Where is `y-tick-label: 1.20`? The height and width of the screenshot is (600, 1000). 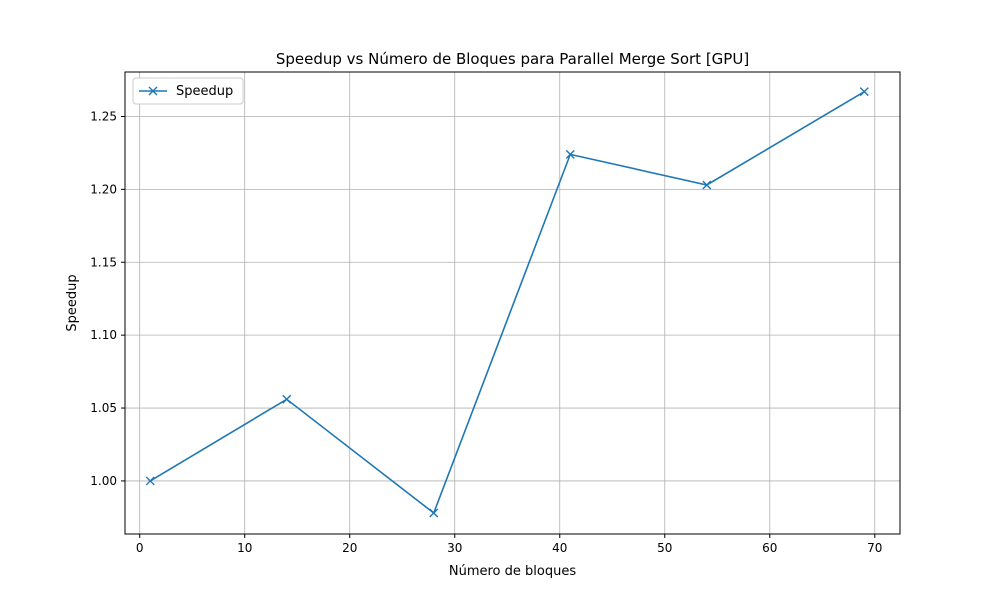
y-tick-label: 1.20 is located at coordinates (103, 189).